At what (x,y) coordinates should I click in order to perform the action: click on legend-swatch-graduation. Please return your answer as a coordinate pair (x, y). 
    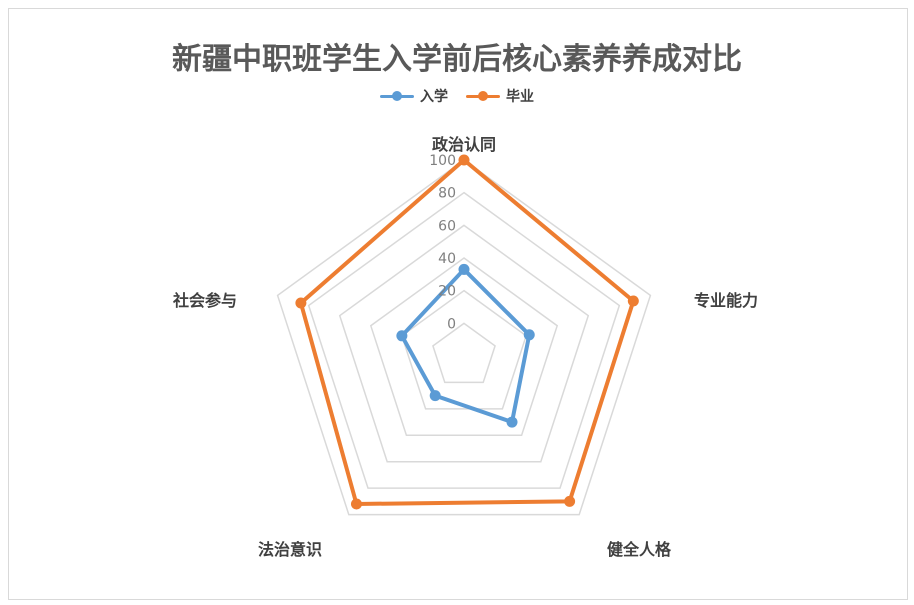
    Looking at the image, I should click on (483, 96).